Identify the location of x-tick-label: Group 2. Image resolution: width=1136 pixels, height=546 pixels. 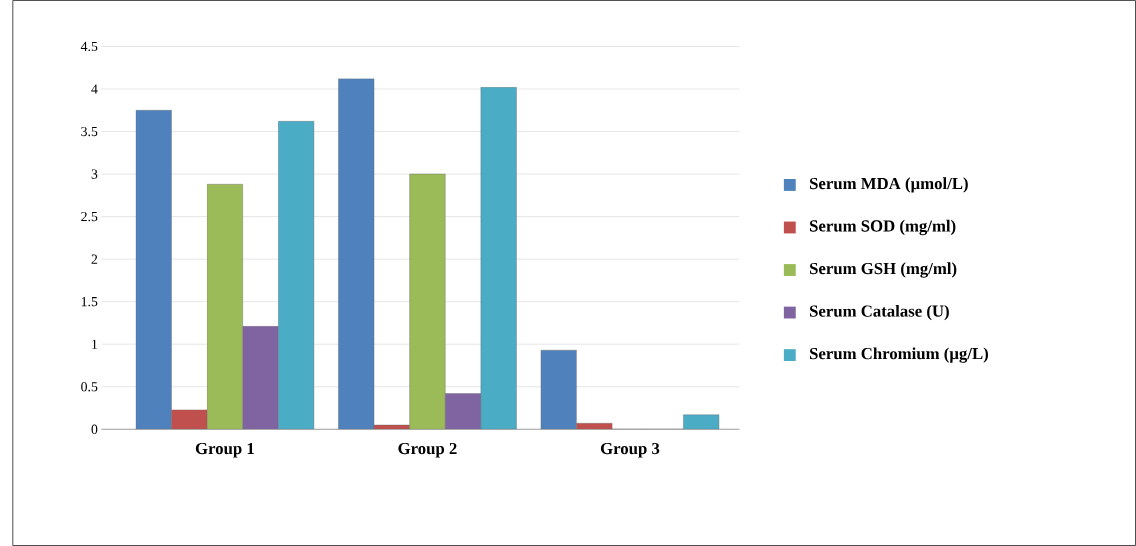
(427, 450).